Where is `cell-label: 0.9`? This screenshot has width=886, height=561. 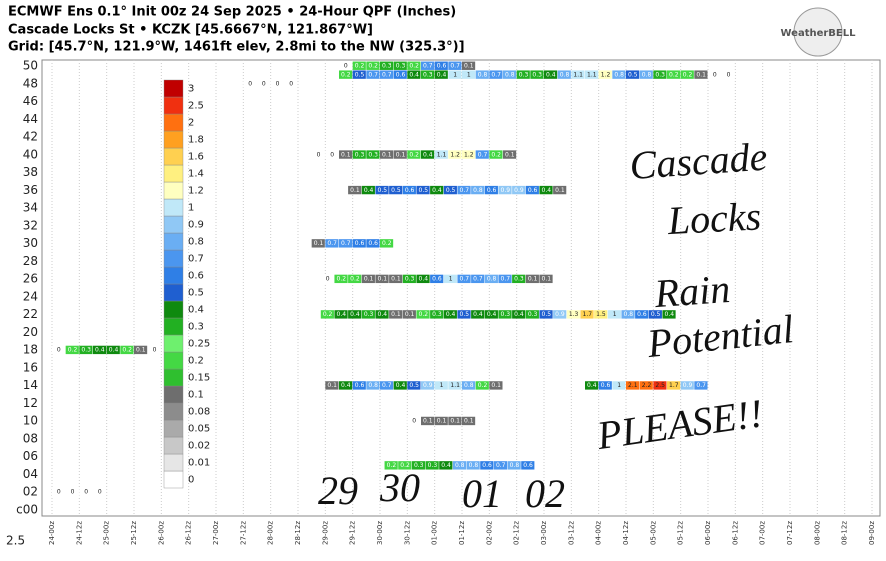 cell-label: 0.9 is located at coordinates (560, 314).